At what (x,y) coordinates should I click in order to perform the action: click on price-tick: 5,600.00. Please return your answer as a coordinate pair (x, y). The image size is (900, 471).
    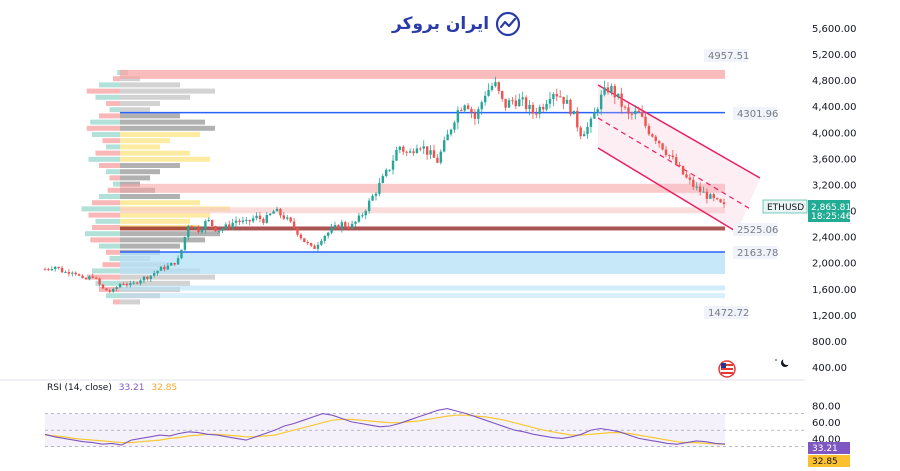
    Looking at the image, I should click on (834, 29).